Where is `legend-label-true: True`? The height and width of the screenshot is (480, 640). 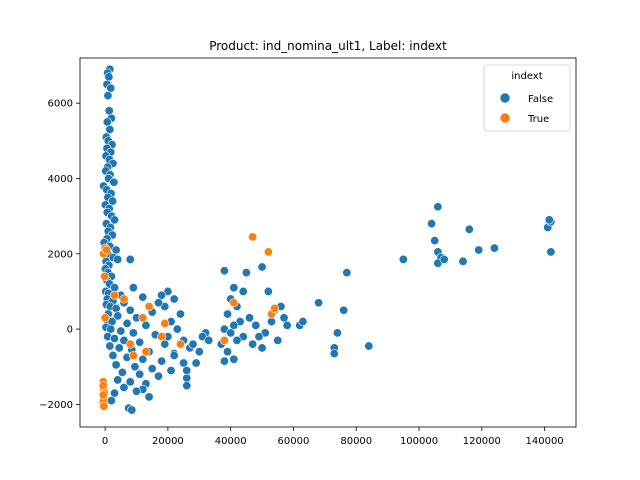
legend-label-true: True is located at coordinates (538, 119).